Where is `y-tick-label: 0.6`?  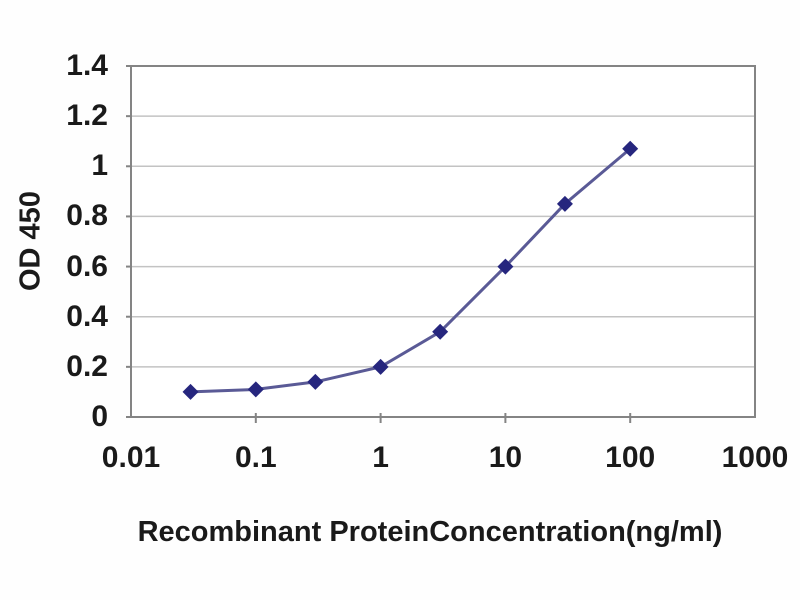
y-tick-label: 0.6 is located at coordinates (87, 266).